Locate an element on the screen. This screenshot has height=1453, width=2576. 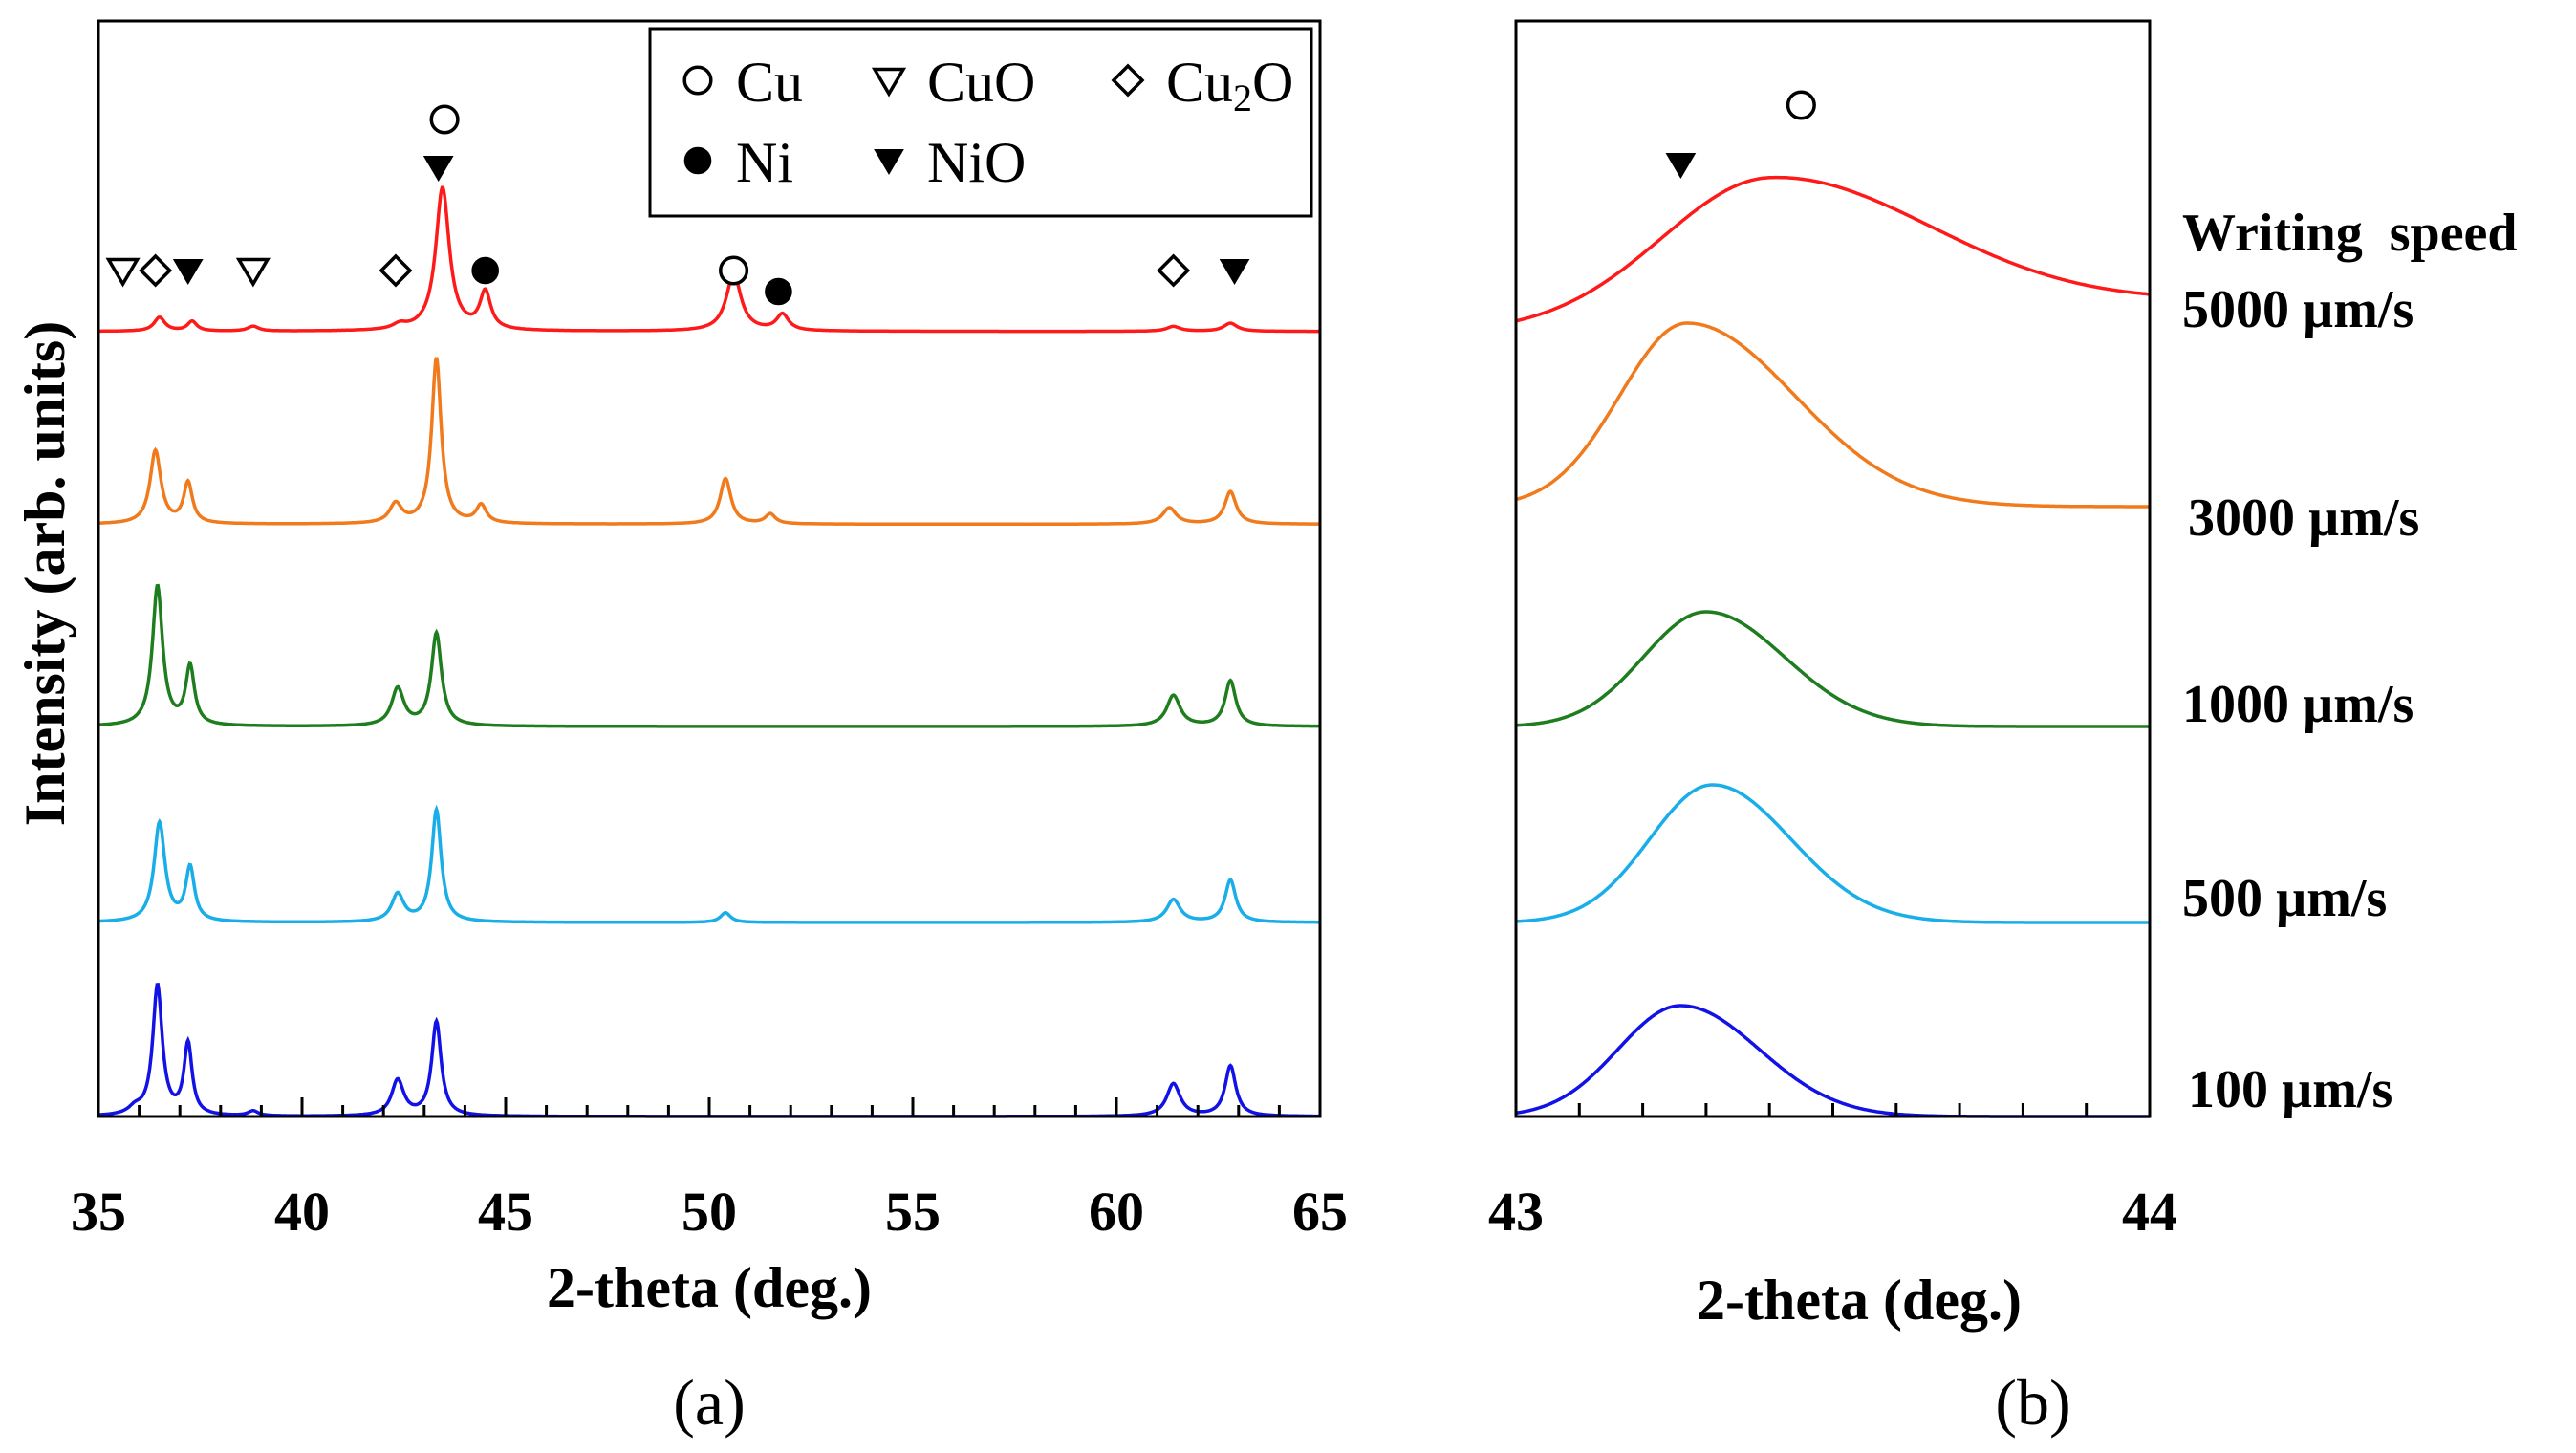
x-tick-label: 65 is located at coordinates (1320, 1212).